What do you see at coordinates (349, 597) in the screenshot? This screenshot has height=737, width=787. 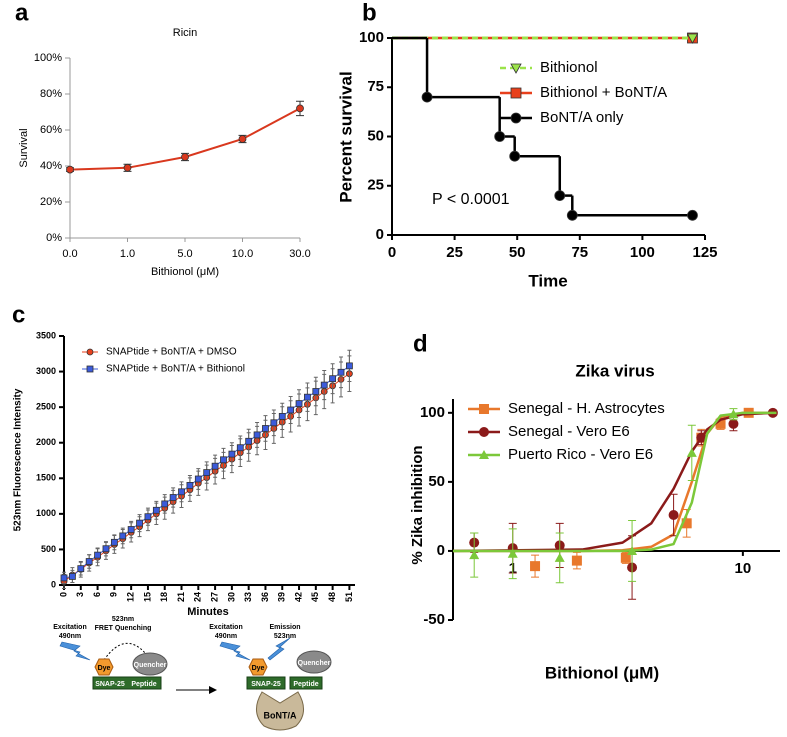 I see `x-tick-label: 51` at bounding box center [349, 597].